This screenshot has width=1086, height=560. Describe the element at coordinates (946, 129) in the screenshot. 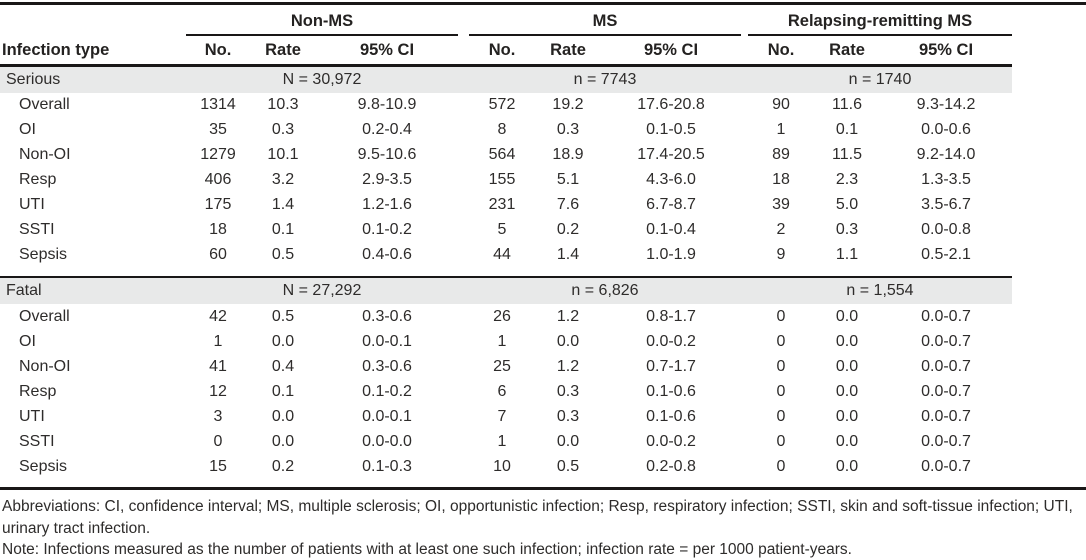

I see `table-cell: 0.0-0.6` at that location.